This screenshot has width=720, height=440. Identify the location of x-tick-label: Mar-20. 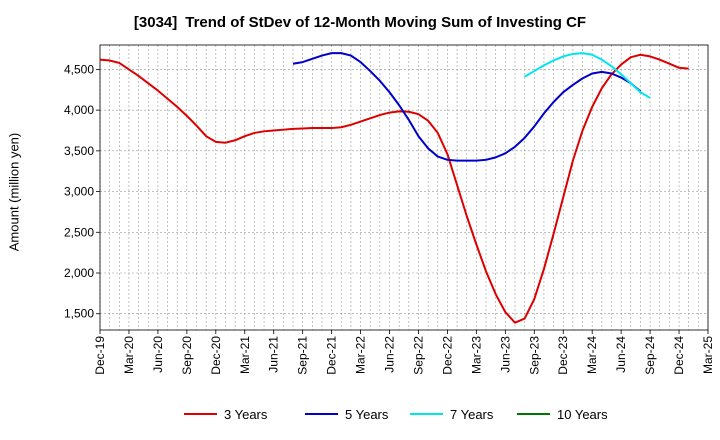
(129, 355).